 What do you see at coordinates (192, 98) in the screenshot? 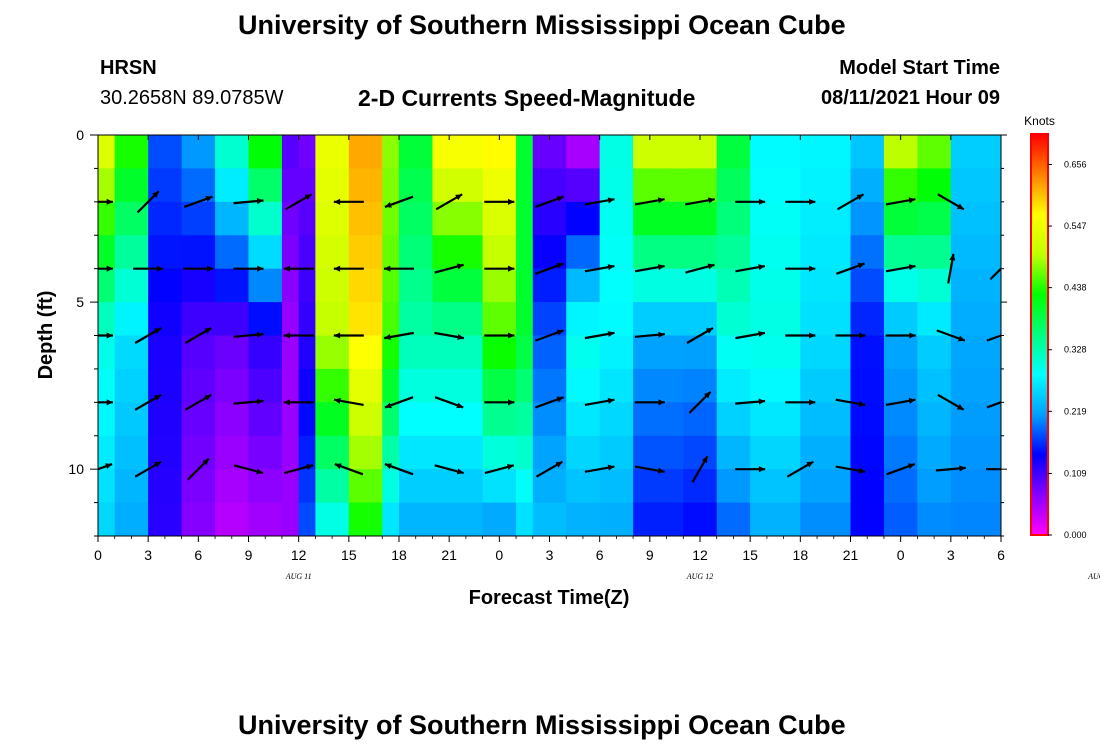
I see `station-coords: 30.2658N 89.0785W` at bounding box center [192, 98].